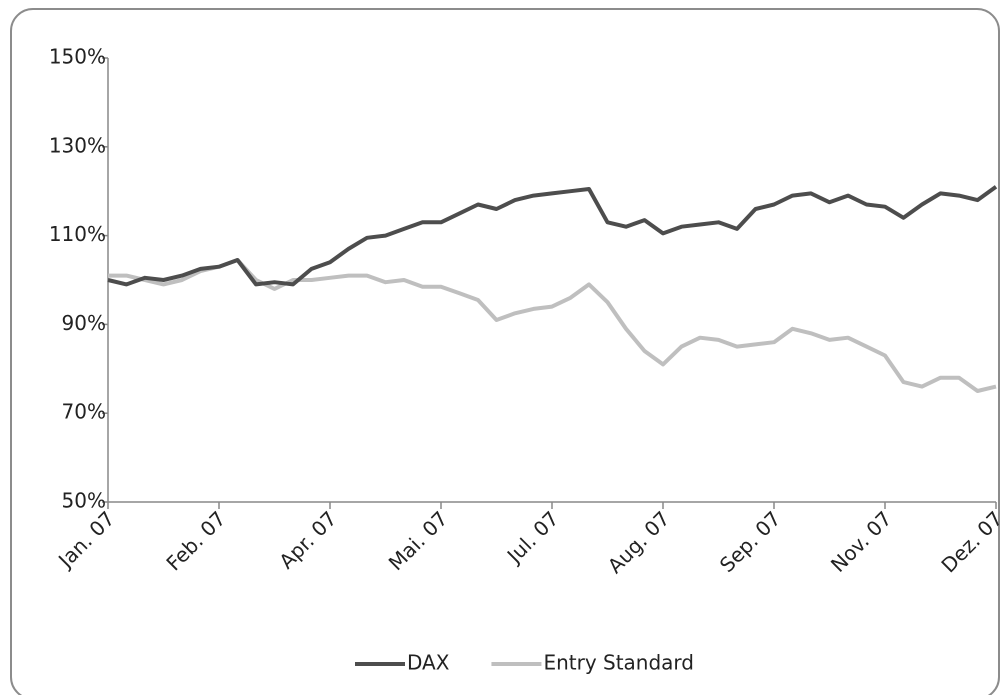 This screenshot has height=695, width=1002. I want to click on legend-label: Entry Standard, so click(618, 663).